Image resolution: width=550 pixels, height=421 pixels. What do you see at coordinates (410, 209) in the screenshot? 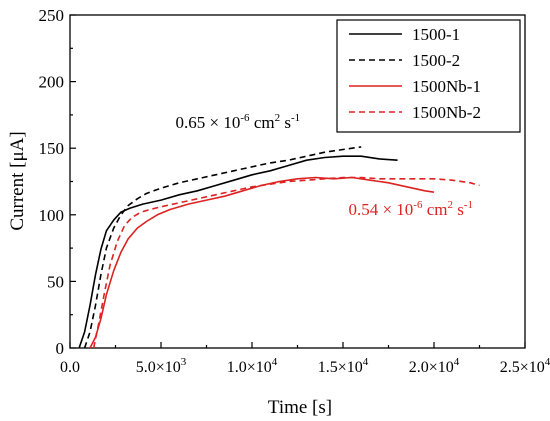
I see `rate-annotation-2: 0.54 × 10-6 cm2 s-1` at bounding box center [410, 209].